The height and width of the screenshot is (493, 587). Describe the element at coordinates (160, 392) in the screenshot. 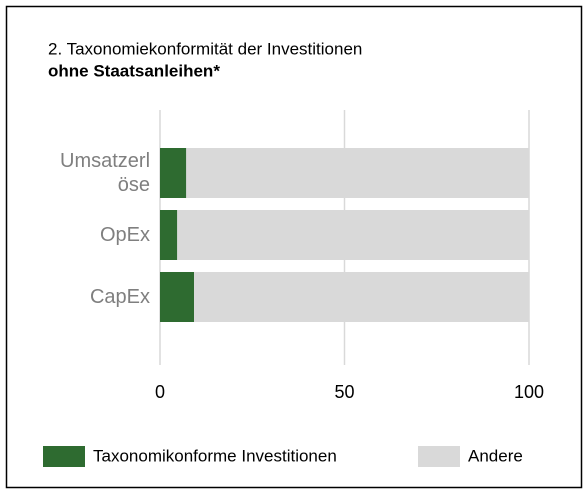

I see `x-tick-label: 0` at that location.